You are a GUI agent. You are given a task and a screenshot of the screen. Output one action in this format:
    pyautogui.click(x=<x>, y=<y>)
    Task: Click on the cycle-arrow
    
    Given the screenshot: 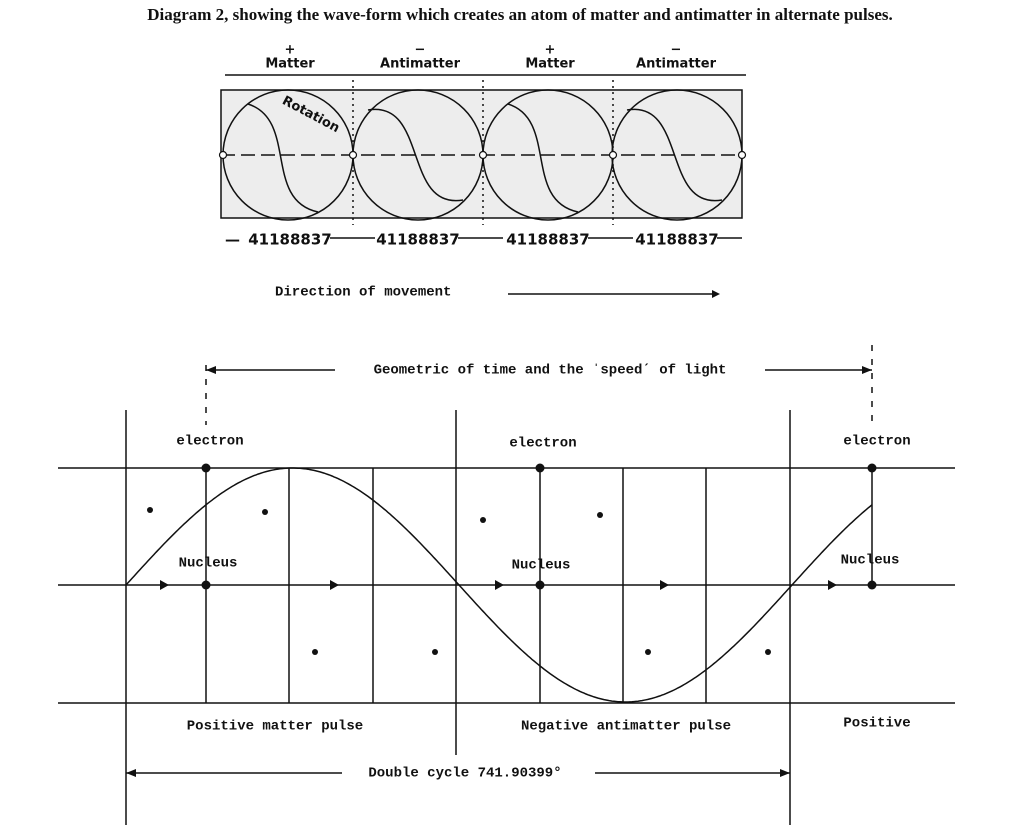 What is the action you would take?
    pyautogui.click(x=458, y=773)
    